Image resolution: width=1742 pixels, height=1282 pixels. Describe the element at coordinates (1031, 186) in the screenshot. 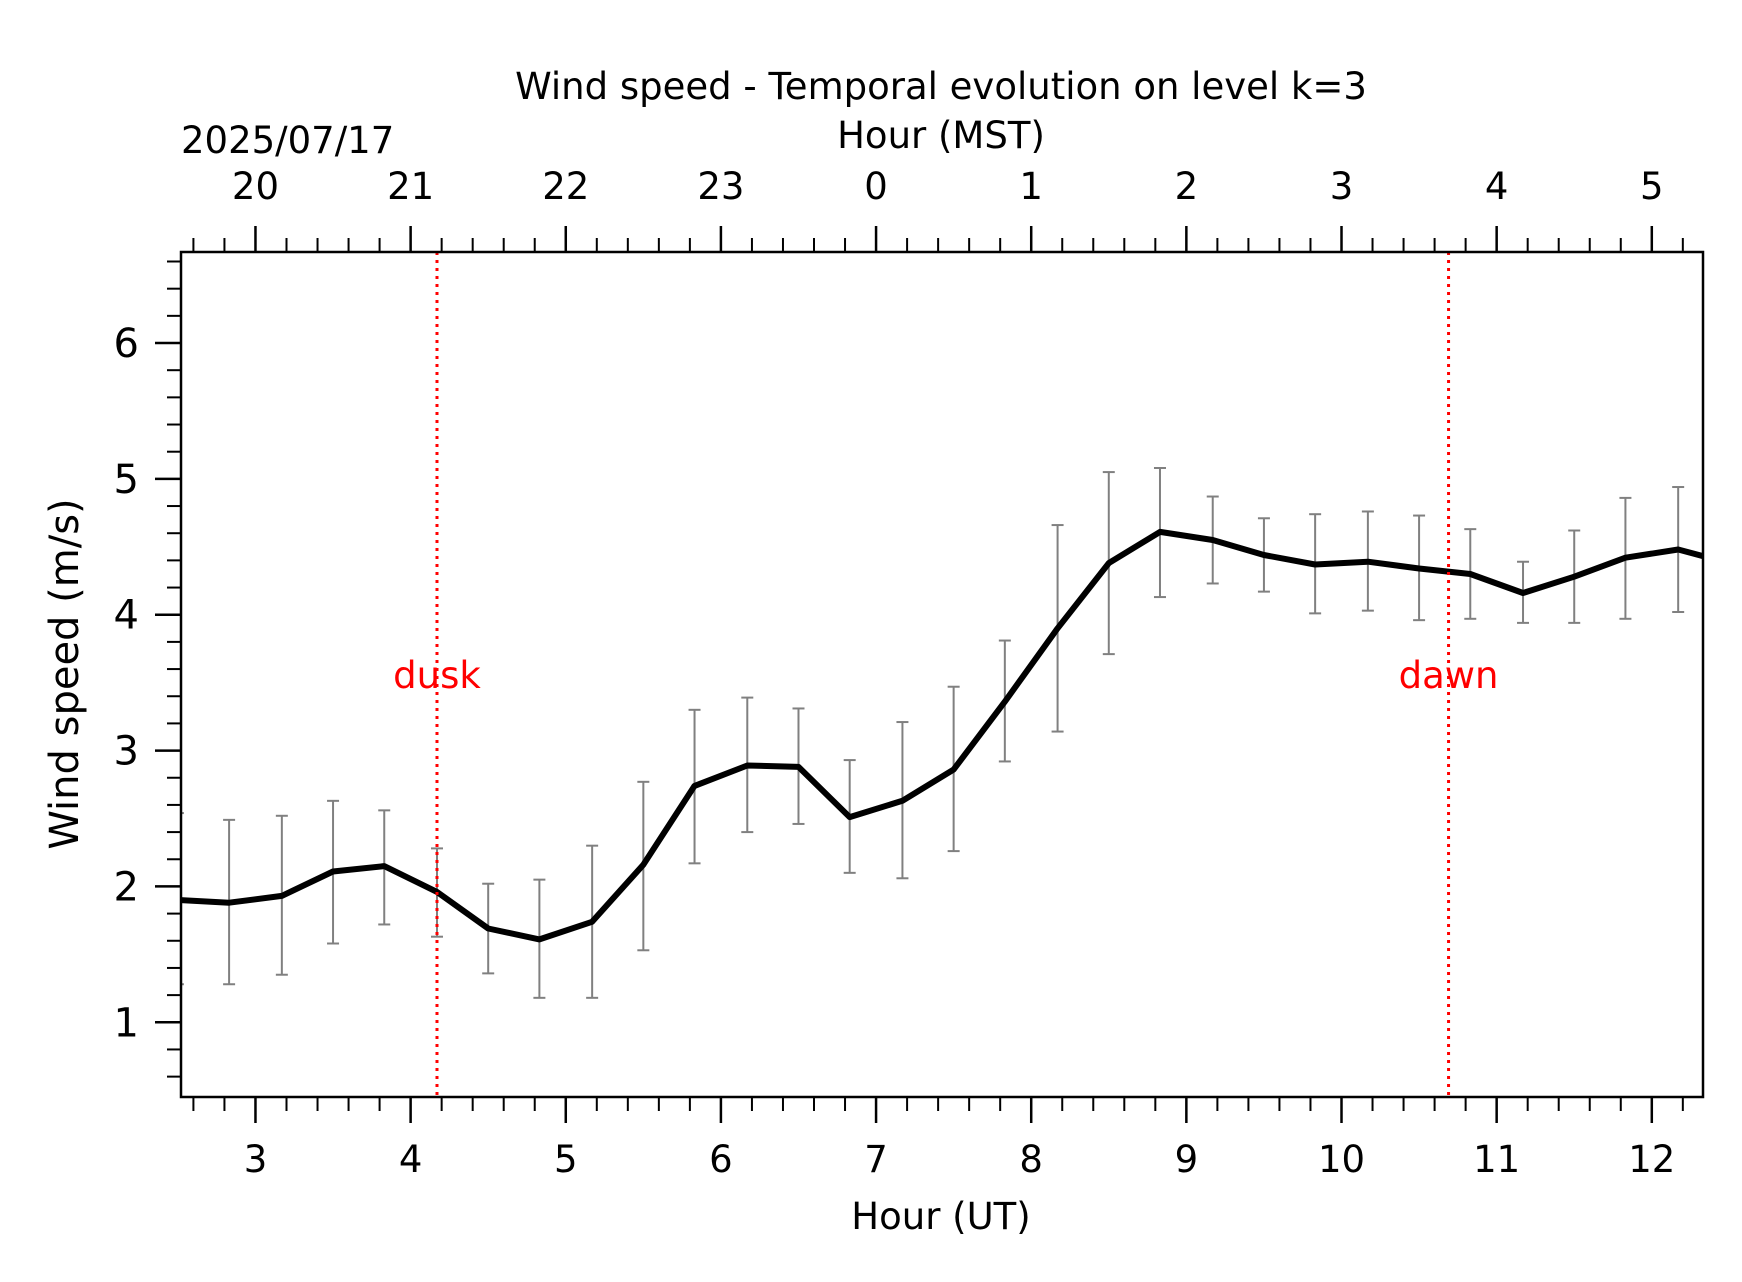

I see `top-tick-label: 1` at that location.